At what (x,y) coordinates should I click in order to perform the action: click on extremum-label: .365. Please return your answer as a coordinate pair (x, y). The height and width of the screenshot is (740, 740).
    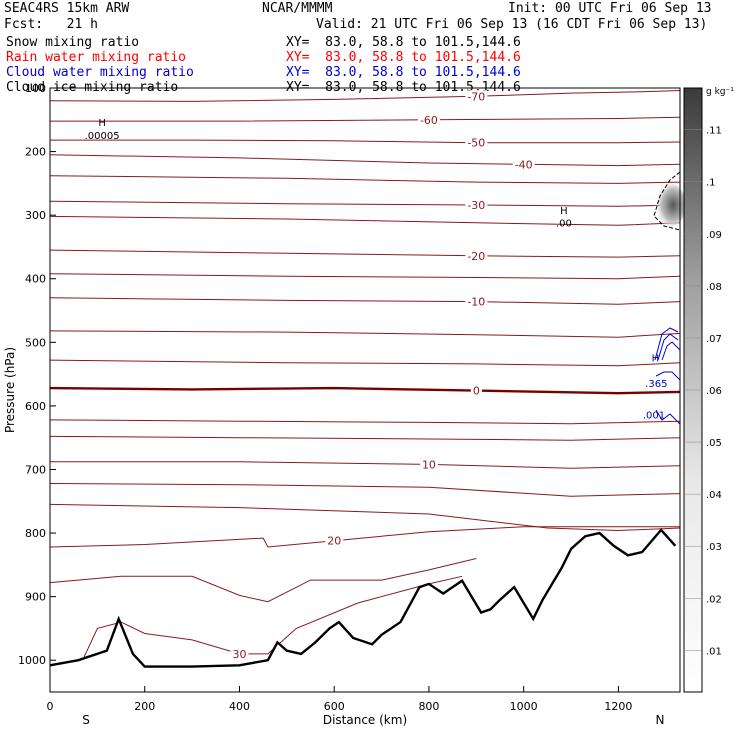
    Looking at the image, I should click on (656, 384).